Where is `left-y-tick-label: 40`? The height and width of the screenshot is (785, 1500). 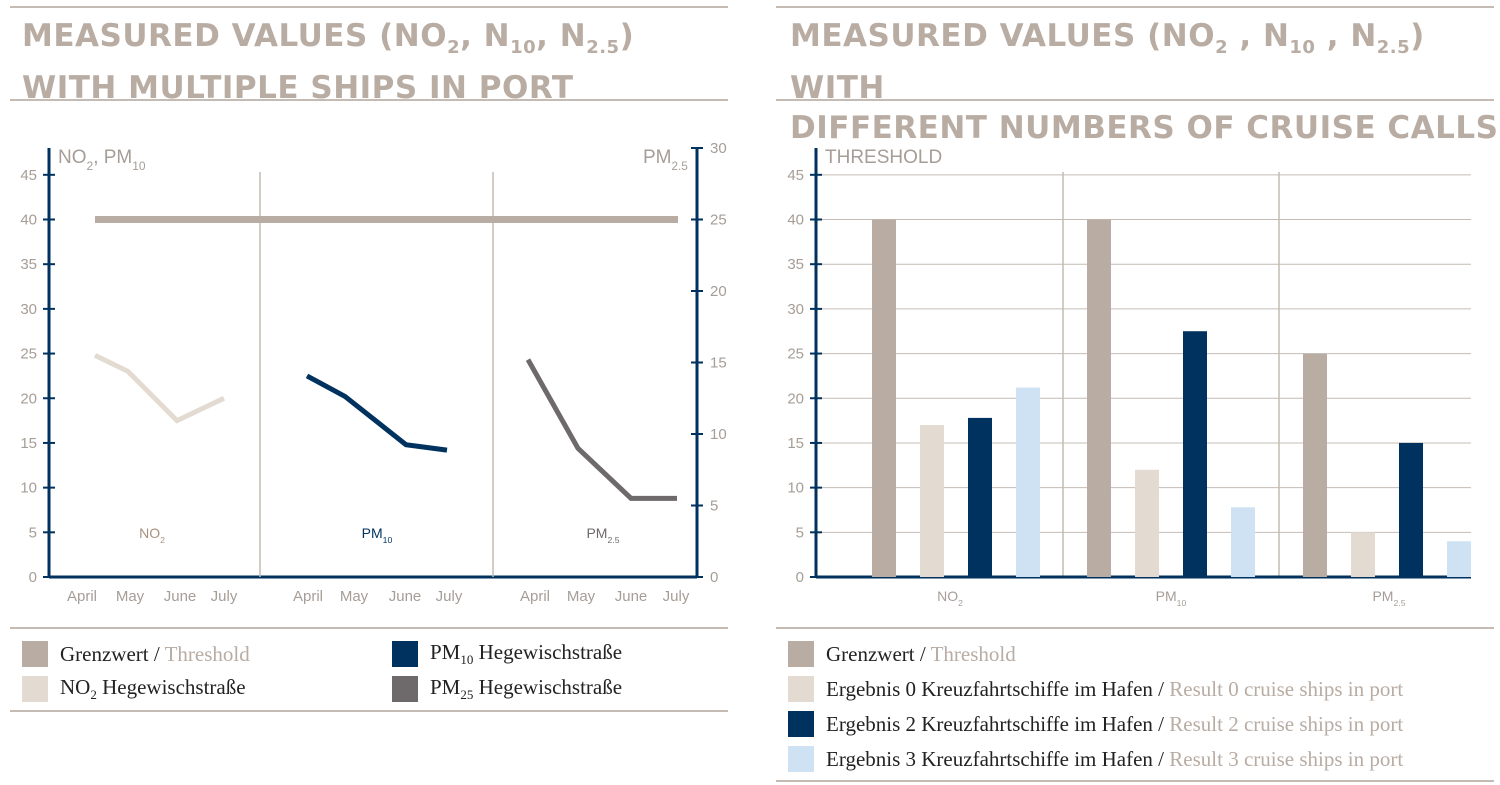 left-y-tick-label: 40 is located at coordinates (28, 220).